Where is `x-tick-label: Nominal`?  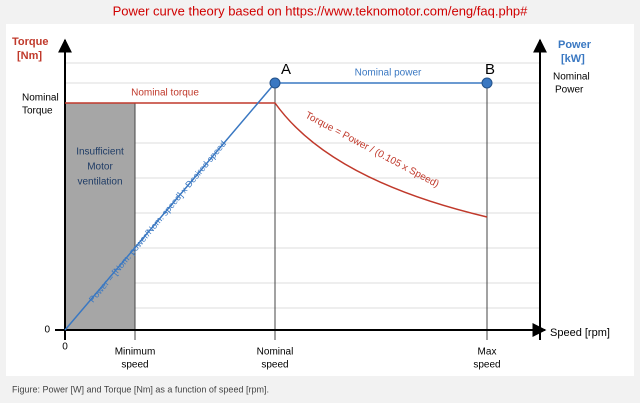
x-tick-label: Nominal is located at coordinates (275, 352).